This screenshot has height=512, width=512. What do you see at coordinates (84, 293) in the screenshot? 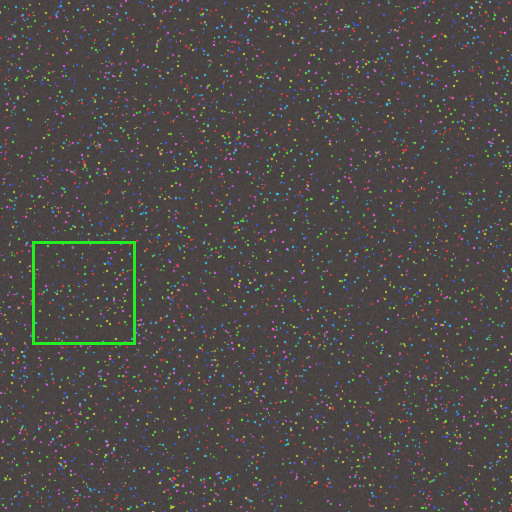
I see `green-selection-rectangle` at bounding box center [84, 293].